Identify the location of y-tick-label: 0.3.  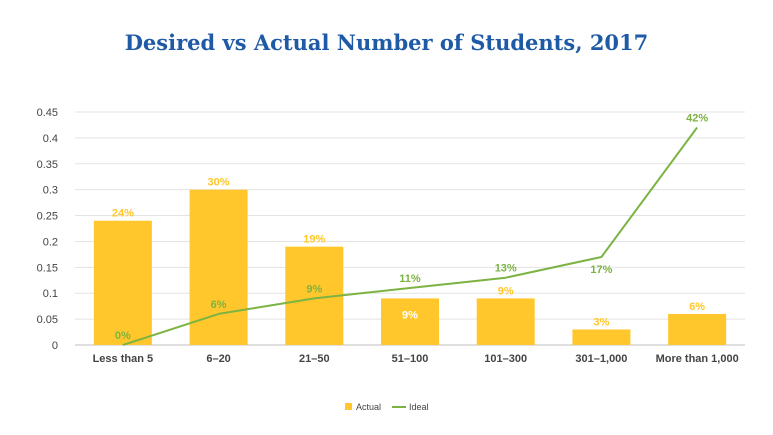
(50, 191).